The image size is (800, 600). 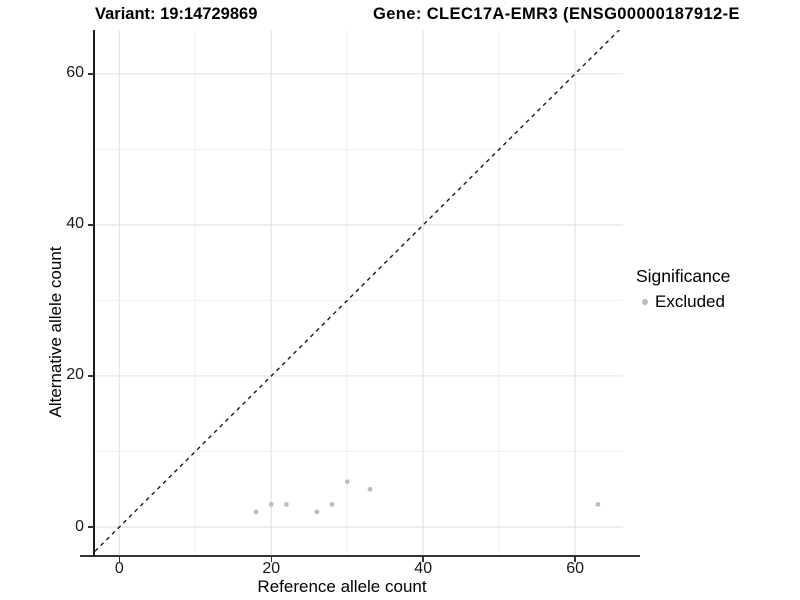 I want to click on plot-title-variant: Variant: 19:14729869, so click(x=176, y=14).